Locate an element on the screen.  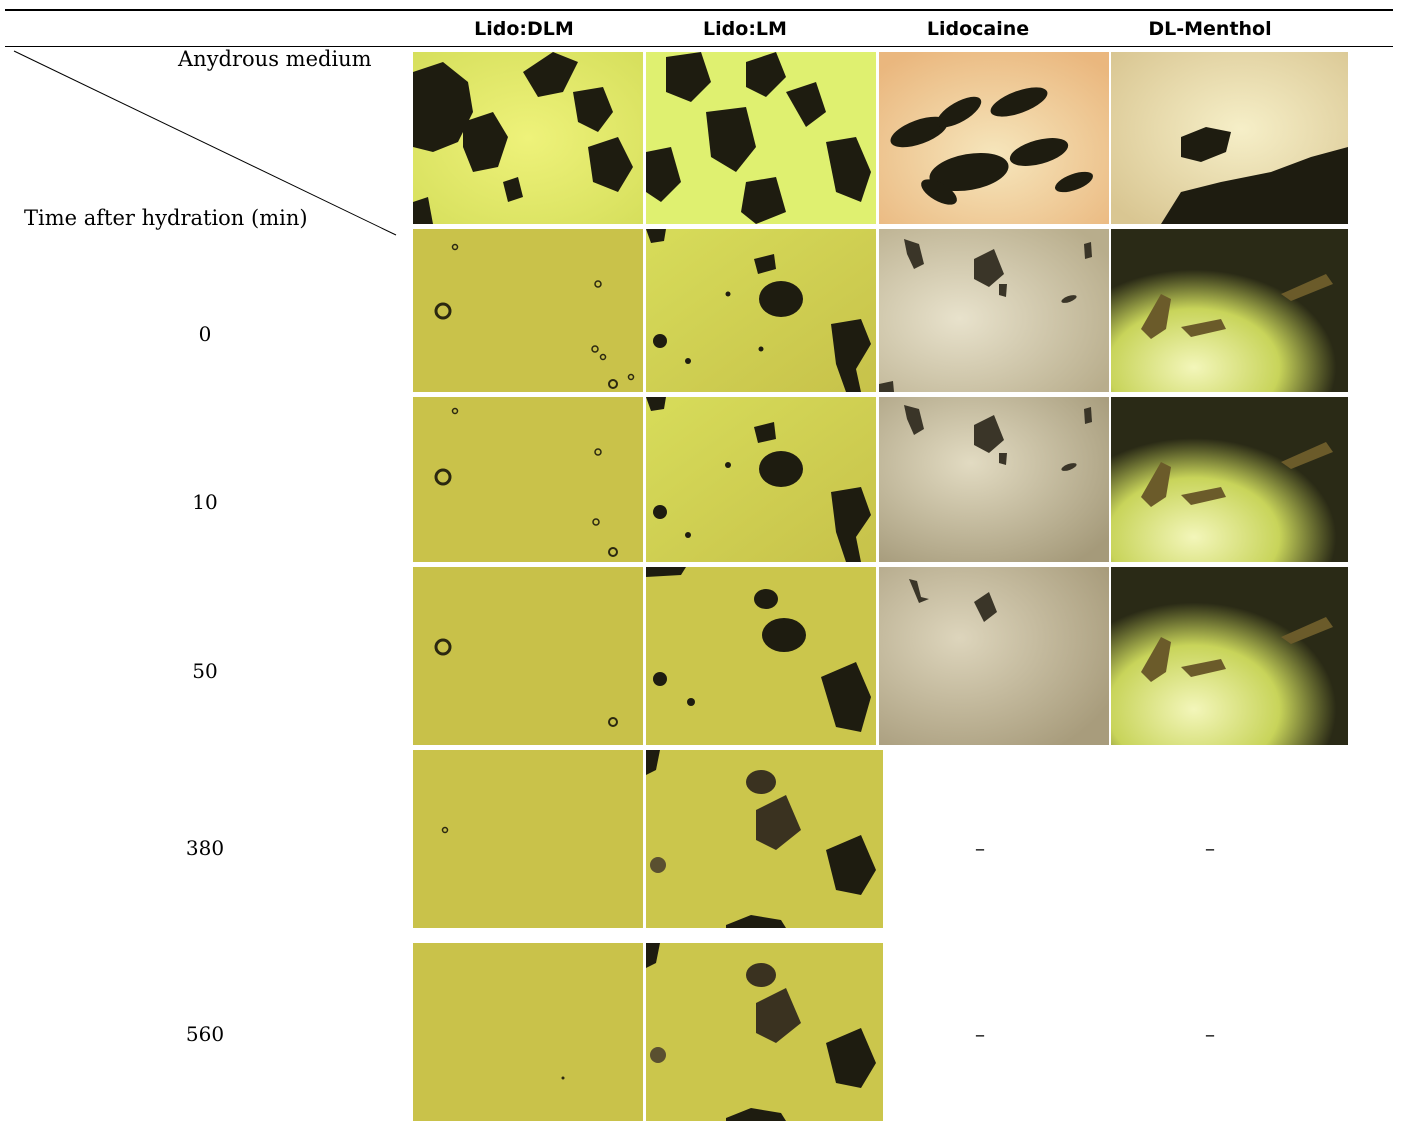
empty-cell-dl-menthol-560: – is located at coordinates (1210, 1034).